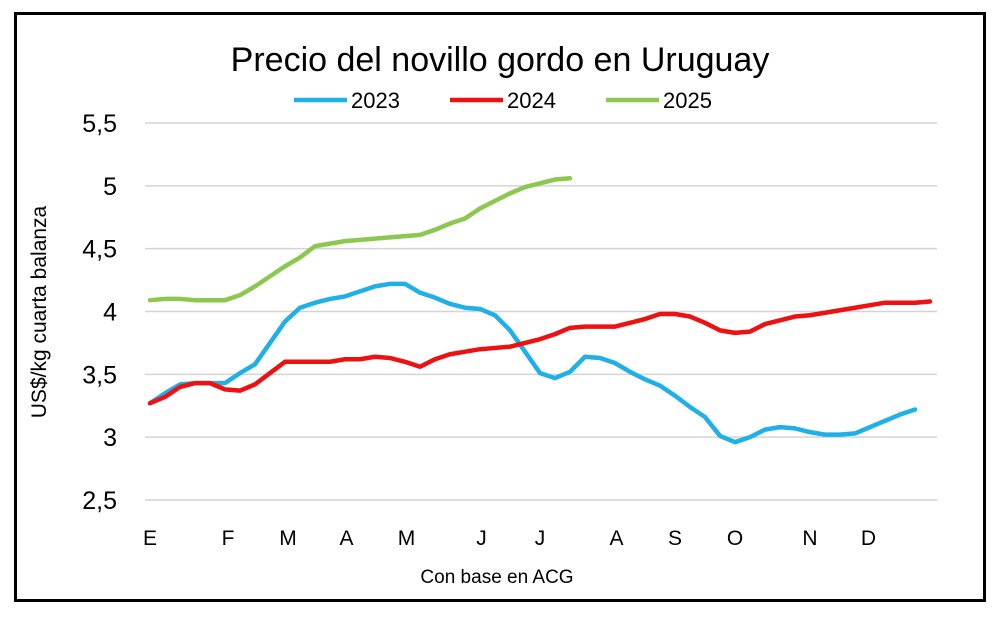 This screenshot has width=1000, height=617. What do you see at coordinates (99, 501) in the screenshot?
I see `y-tick-label: 2,5` at bounding box center [99, 501].